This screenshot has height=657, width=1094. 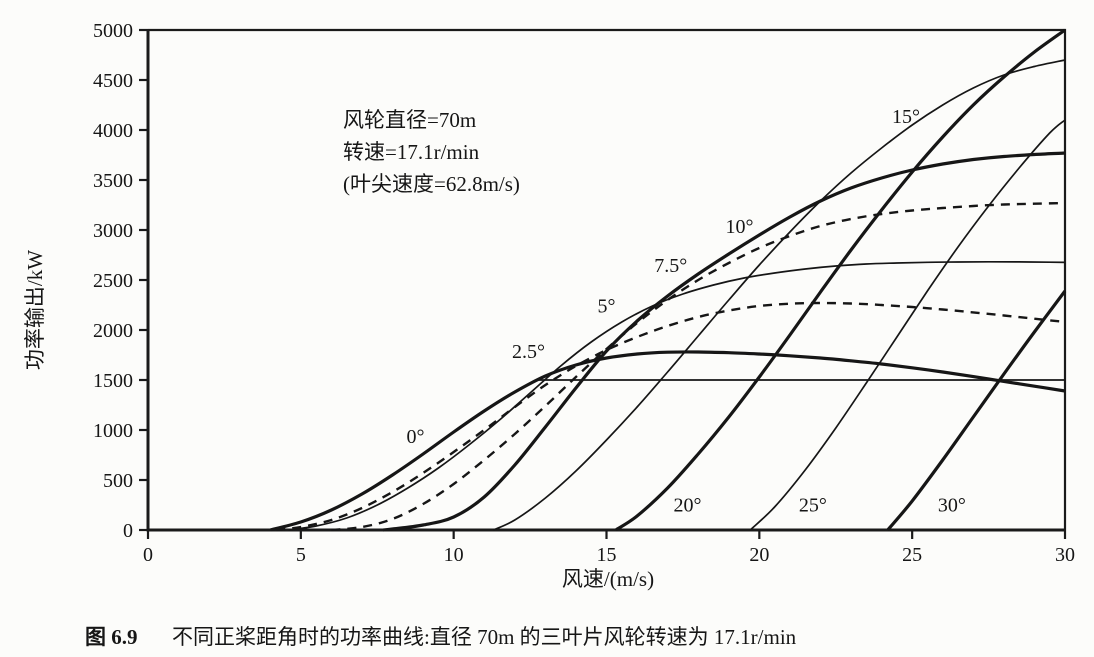 I want to click on annotation-block: 风轮直径=70m 转速=17.1r/min (叶尖速度=62.8m/s), so click(x=431, y=152).